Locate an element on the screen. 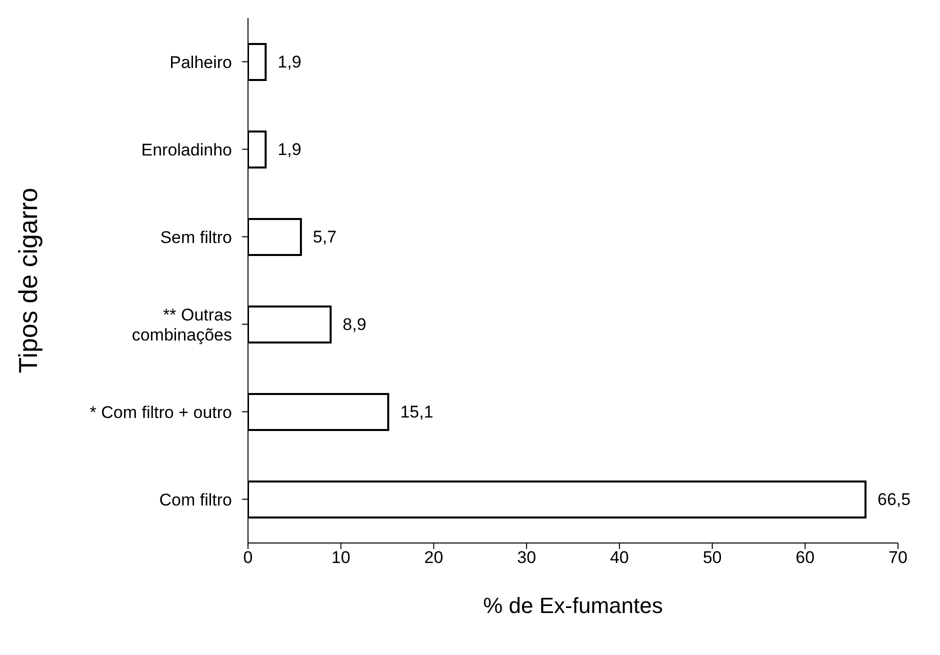 The width and height of the screenshot is (940, 655). y-tick-label: Enroladinho is located at coordinates (186, 149).